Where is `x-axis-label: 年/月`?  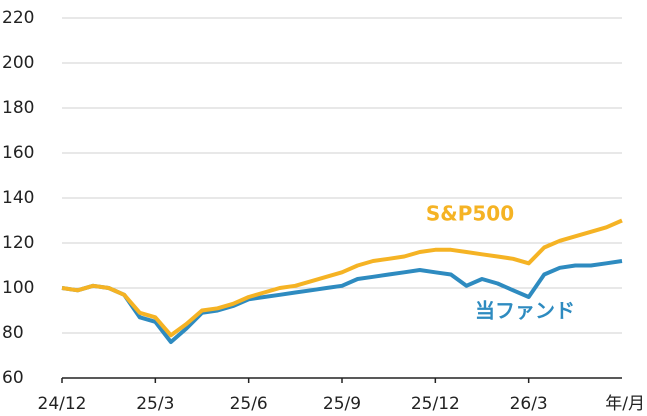
x-axis-label: 年/月 is located at coordinates (625, 404).